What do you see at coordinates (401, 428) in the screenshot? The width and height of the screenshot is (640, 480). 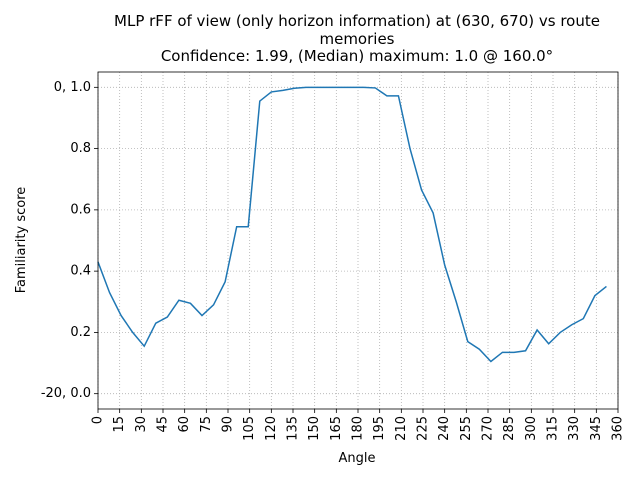 I see `x-tick-label: 210` at bounding box center [401, 428].